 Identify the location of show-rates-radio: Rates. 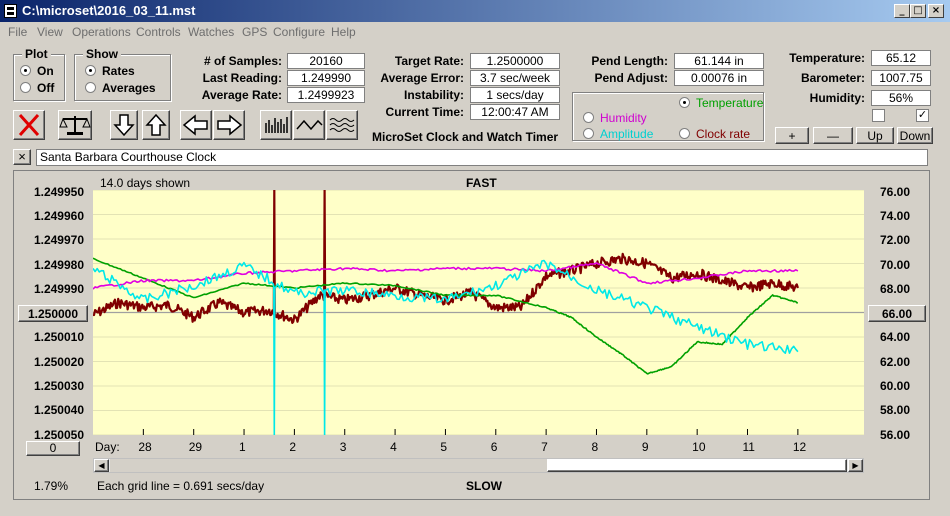
(110, 71).